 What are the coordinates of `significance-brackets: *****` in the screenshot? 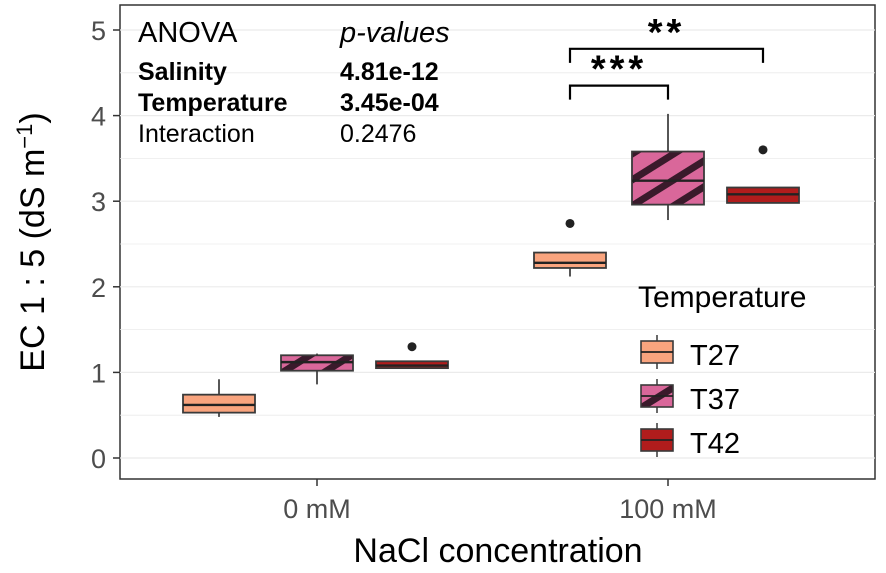 It's located at (666, 56).